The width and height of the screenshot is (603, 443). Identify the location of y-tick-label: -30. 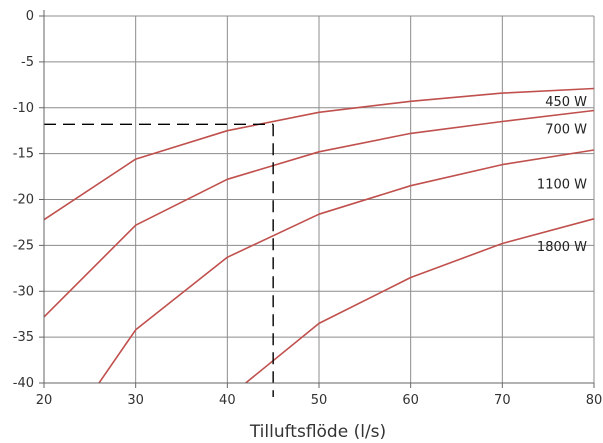
(23, 291).